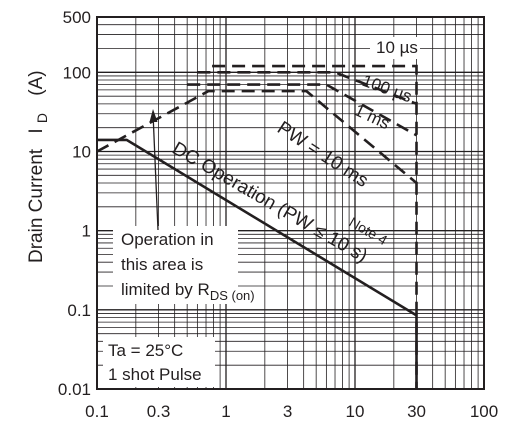 This screenshot has height=427, width=507. What do you see at coordinates (36, 130) in the screenshot?
I see `y-axis-label-symbol: I` at bounding box center [36, 130].